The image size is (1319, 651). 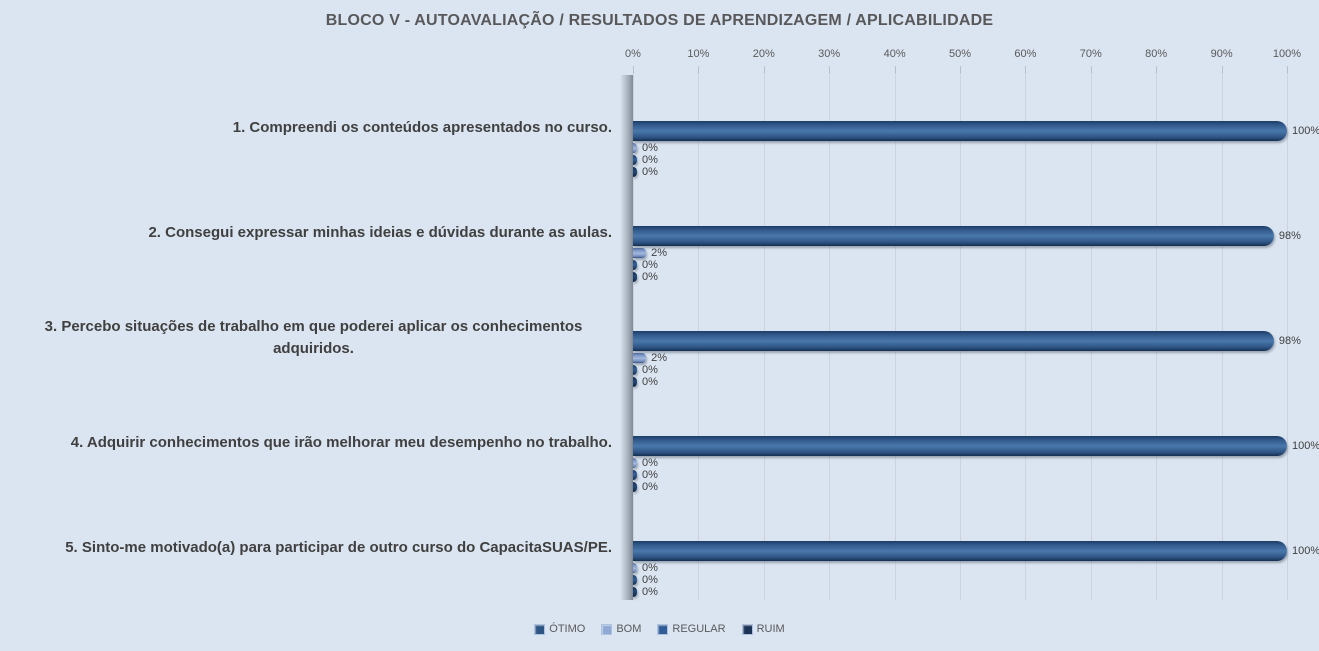 I want to click on legend-item: ÓTIMO, so click(x=559, y=629).